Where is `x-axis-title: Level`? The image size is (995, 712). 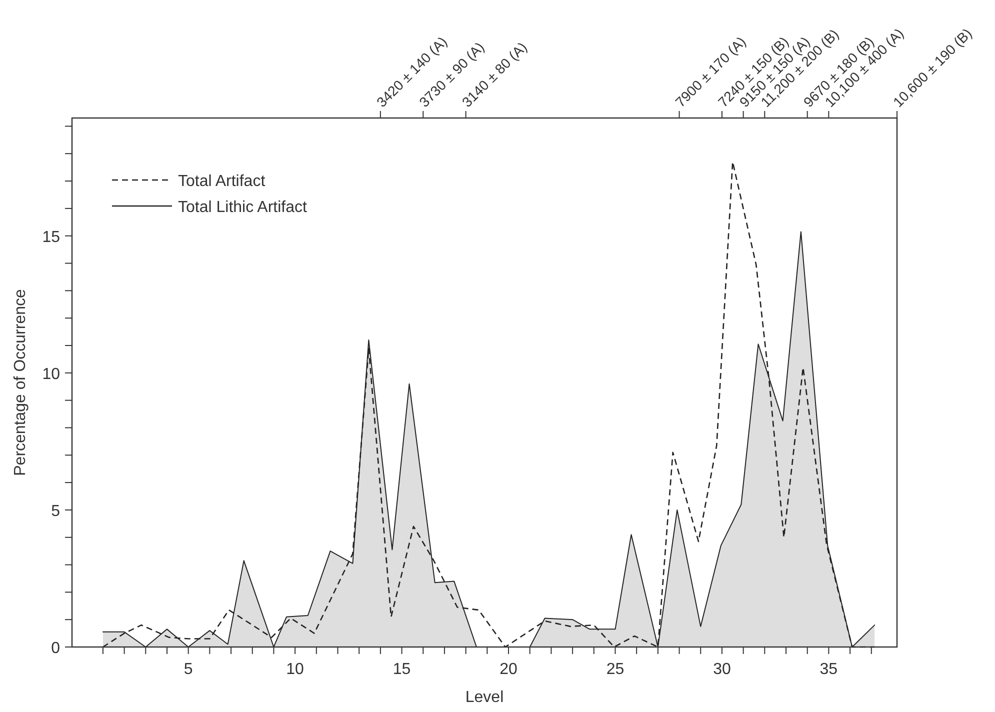 x-axis-title: Level is located at coordinates (484, 697).